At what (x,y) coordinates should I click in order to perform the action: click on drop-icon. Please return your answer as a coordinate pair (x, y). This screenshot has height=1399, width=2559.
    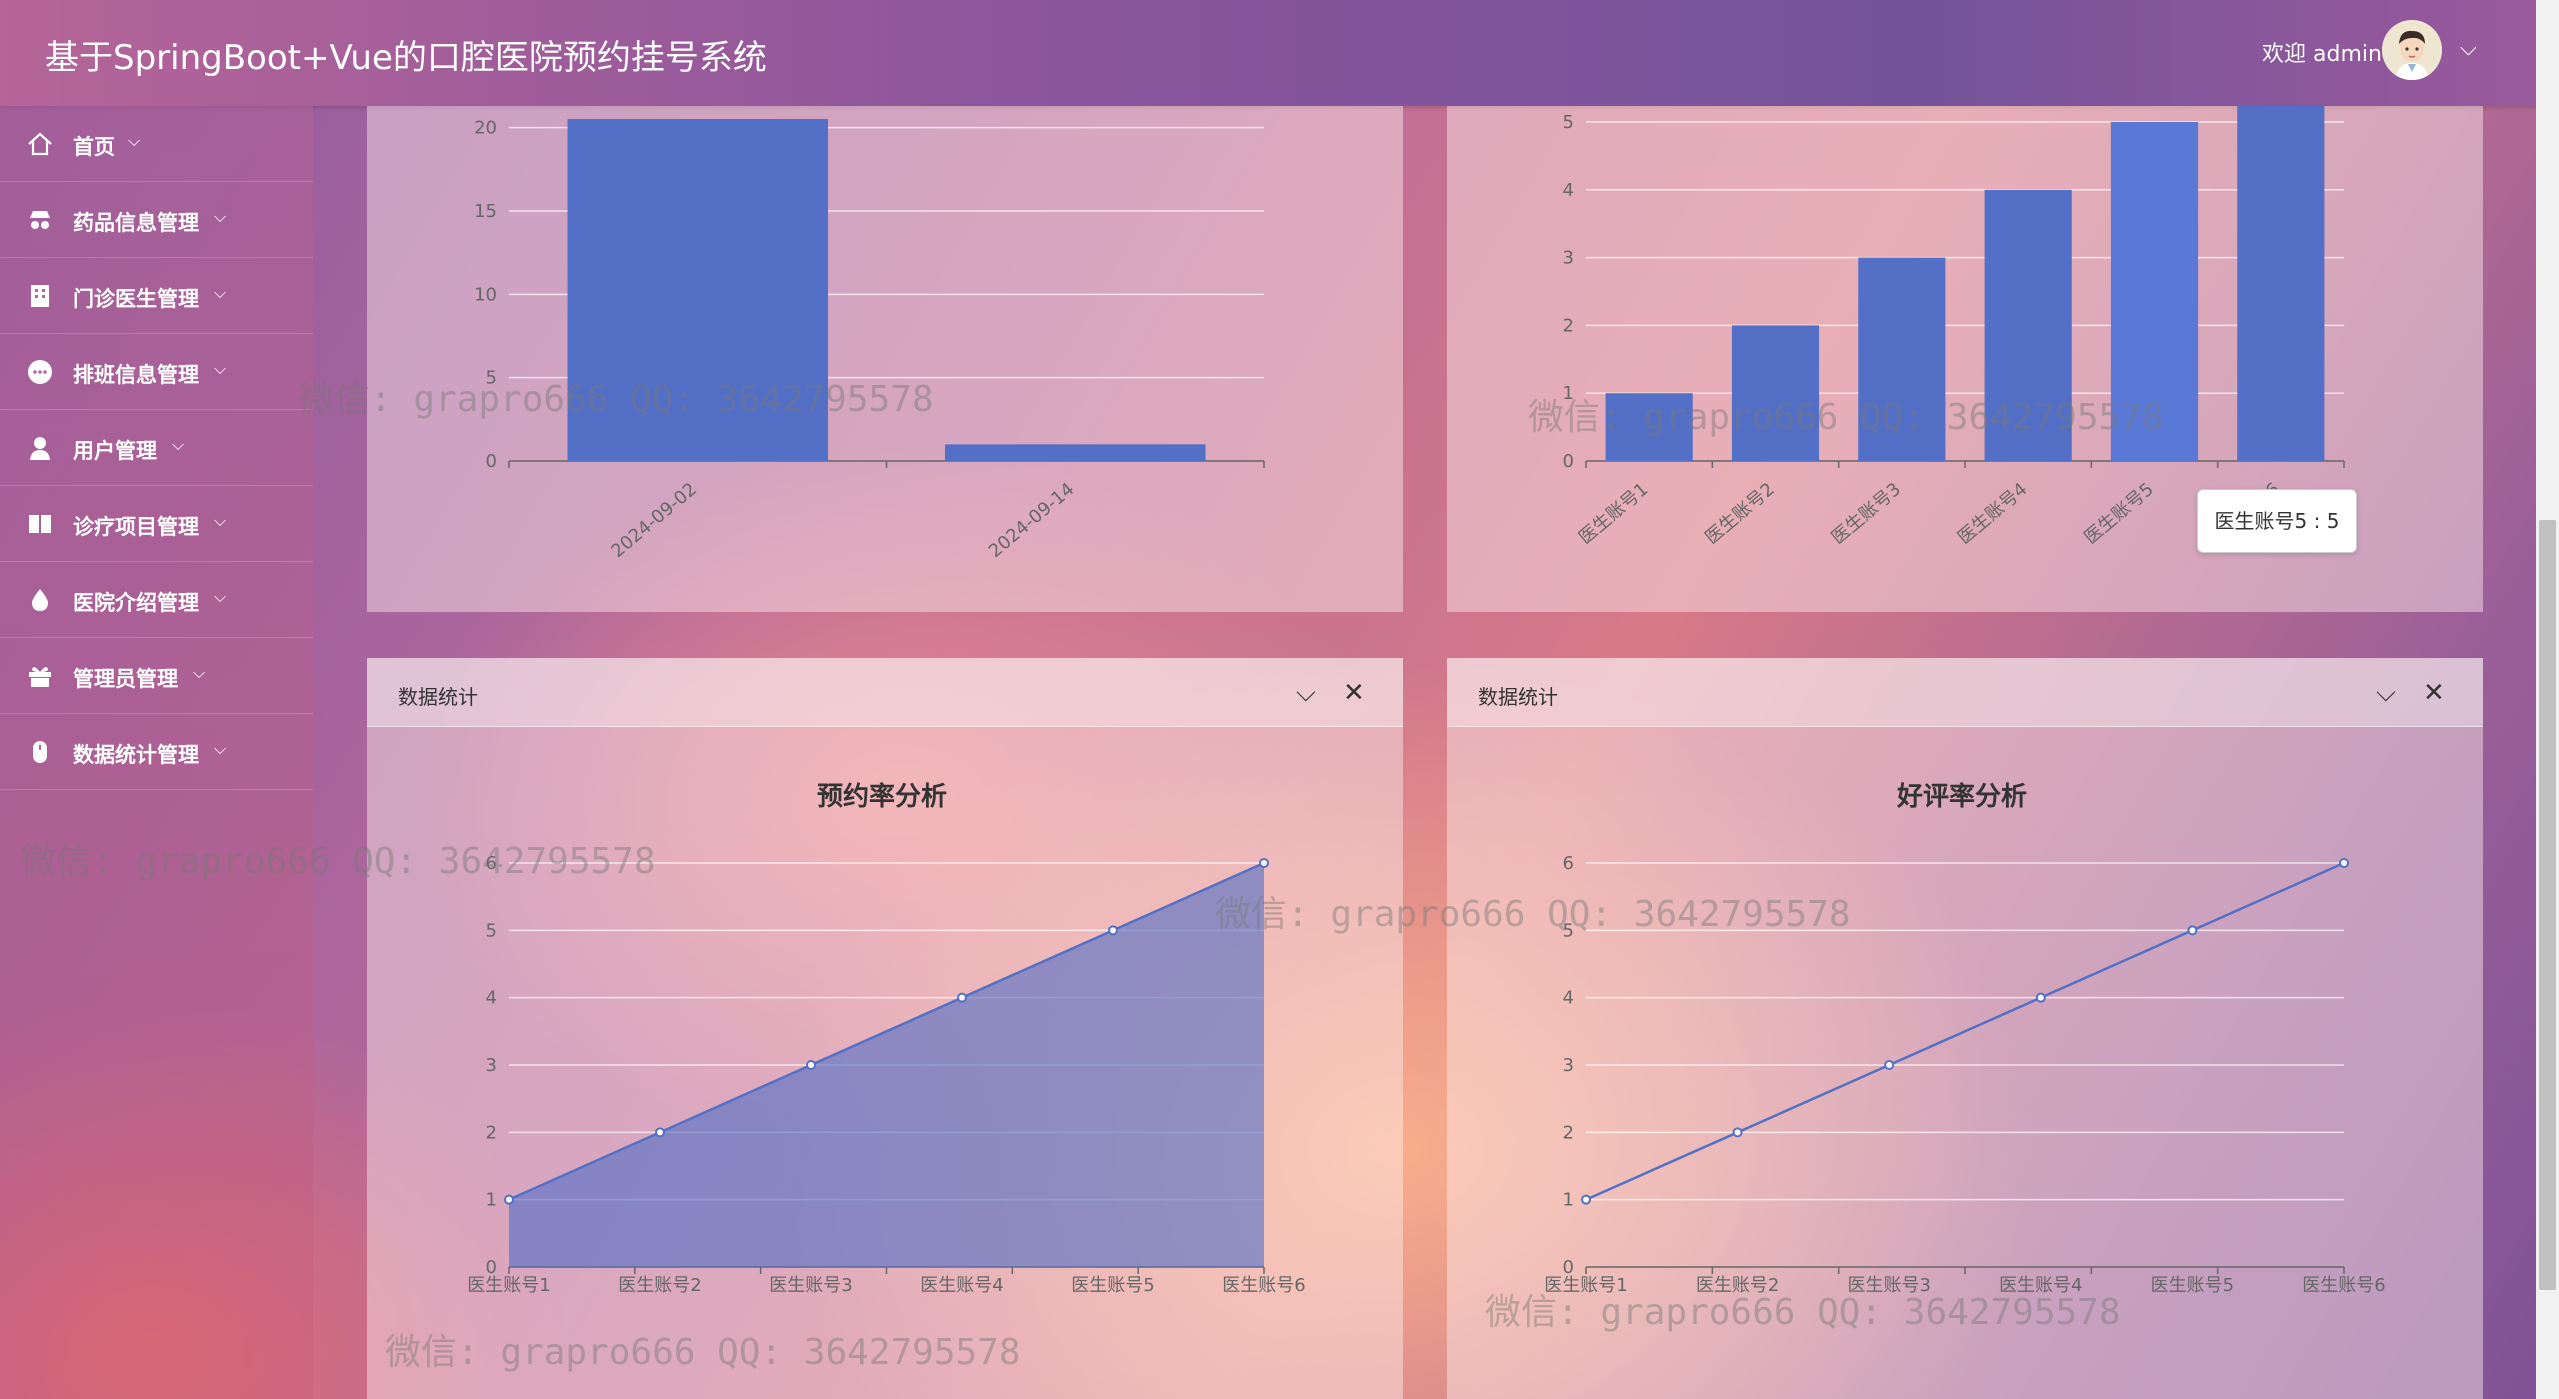
    Looking at the image, I should click on (40, 600).